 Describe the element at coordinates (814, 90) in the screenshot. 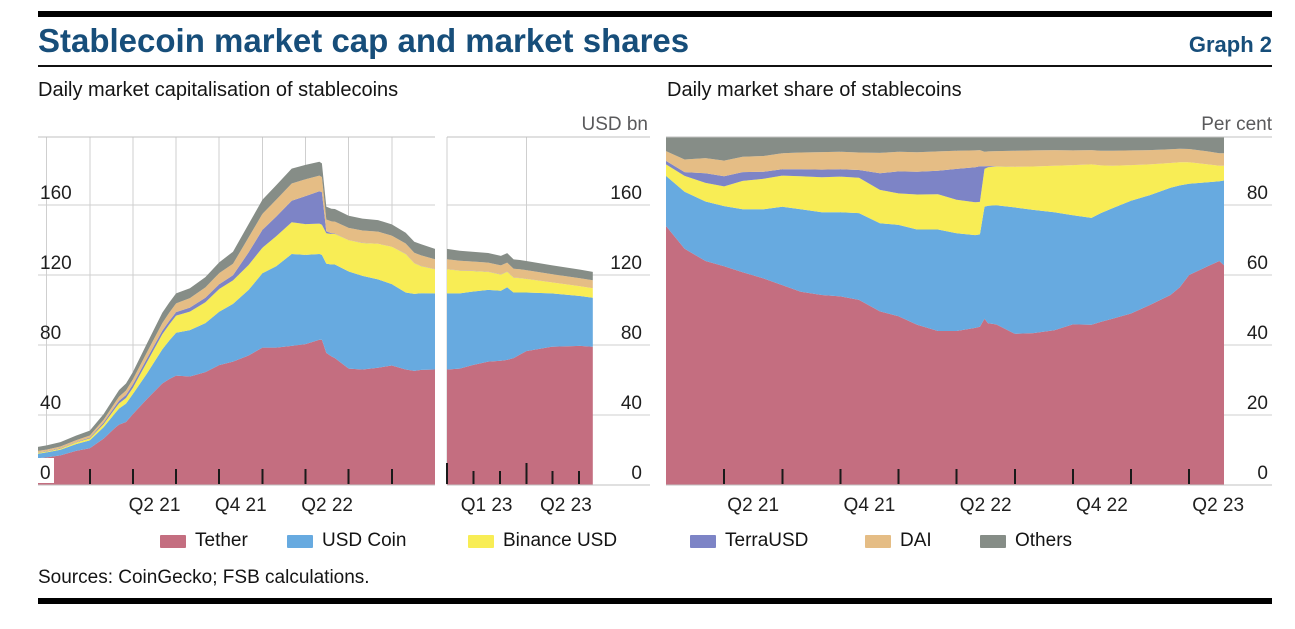

I see `right-chart-subtitle: Daily market share of stablecoins` at that location.